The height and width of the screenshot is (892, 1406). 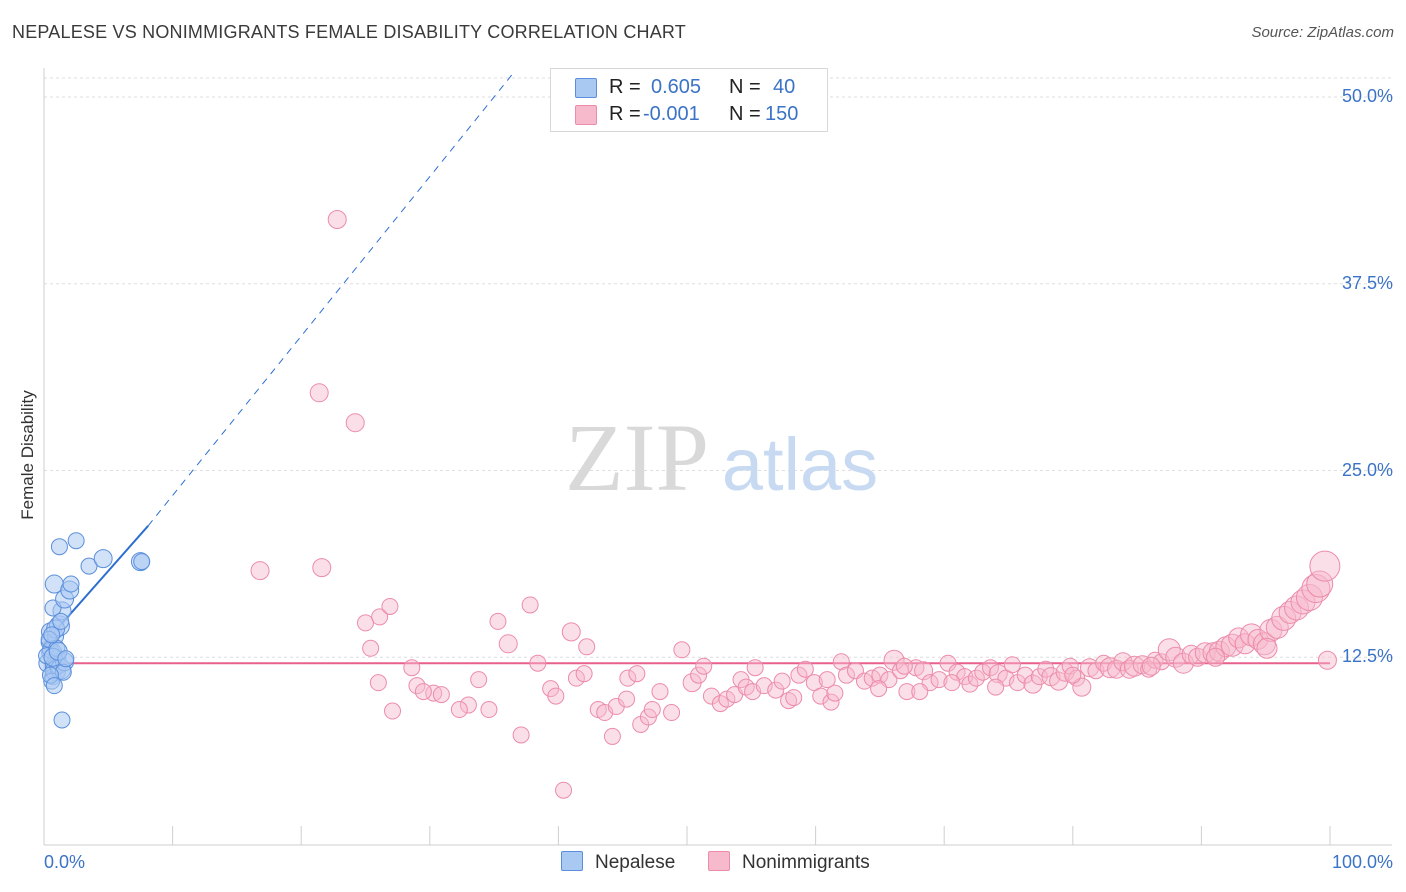 What do you see at coordinates (789, 862) in the screenshot?
I see `bottom-legend-nonimmigrants: Nonimmigrants` at bounding box center [789, 862].